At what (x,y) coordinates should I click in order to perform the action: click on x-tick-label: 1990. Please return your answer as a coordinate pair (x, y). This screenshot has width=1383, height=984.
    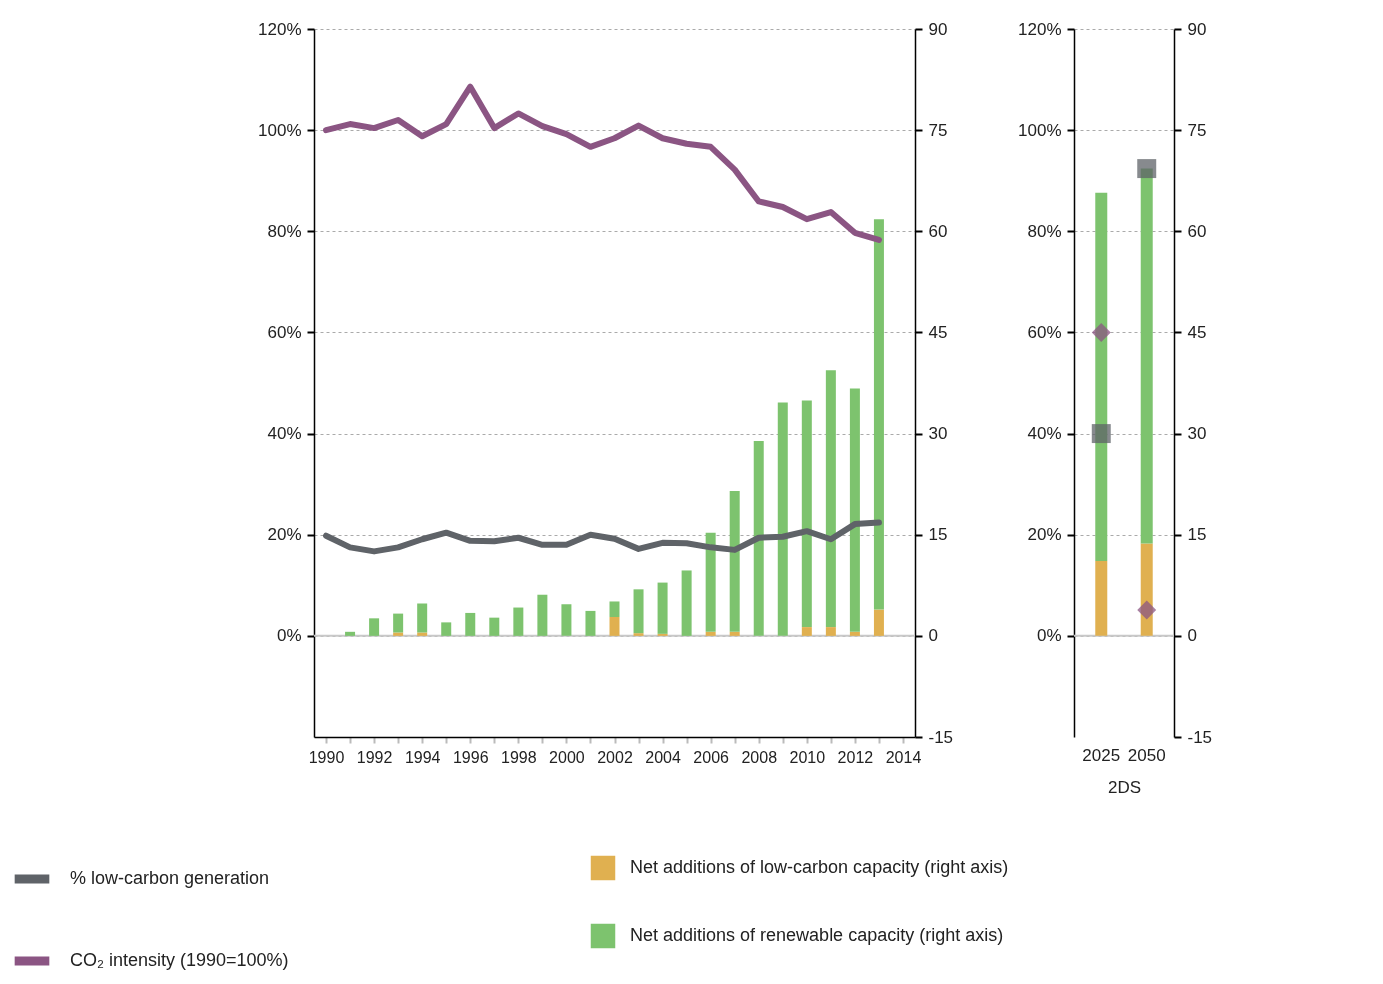
    Looking at the image, I should click on (326, 757).